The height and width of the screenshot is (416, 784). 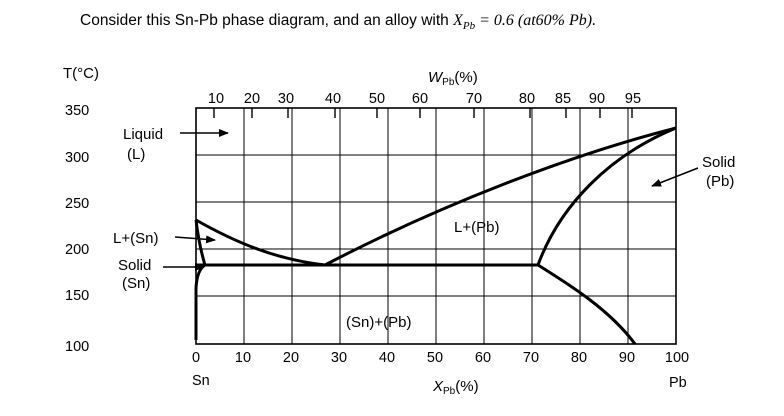 What do you see at coordinates (387, 358) in the screenshot?
I see `bottom-tick-40: 40` at bounding box center [387, 358].